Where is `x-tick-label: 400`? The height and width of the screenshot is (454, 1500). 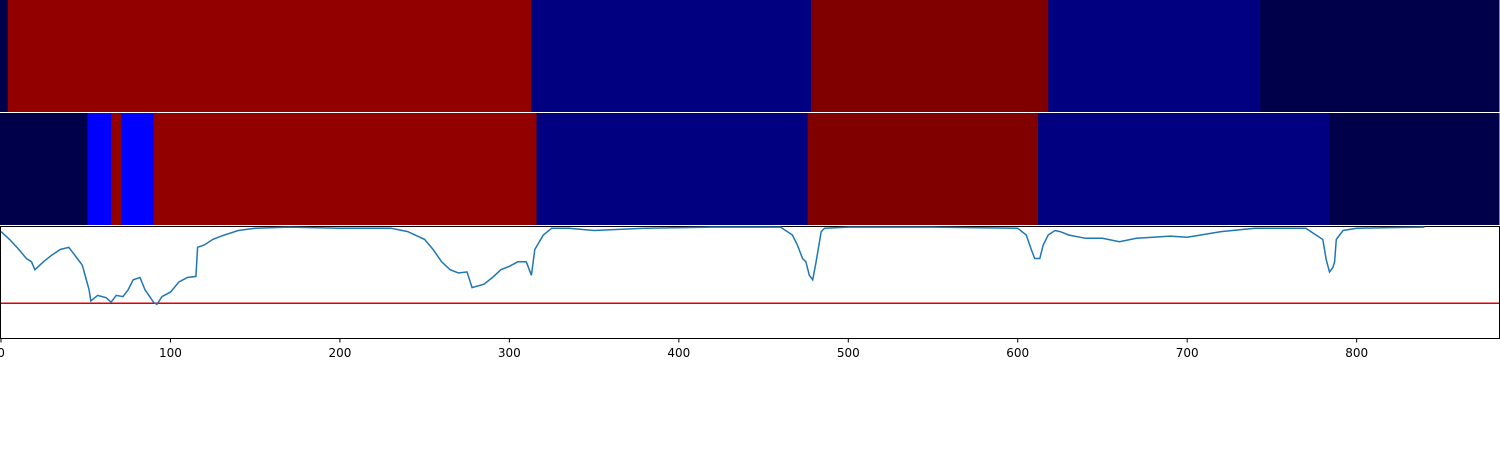 x-tick-label: 400 is located at coordinates (678, 353).